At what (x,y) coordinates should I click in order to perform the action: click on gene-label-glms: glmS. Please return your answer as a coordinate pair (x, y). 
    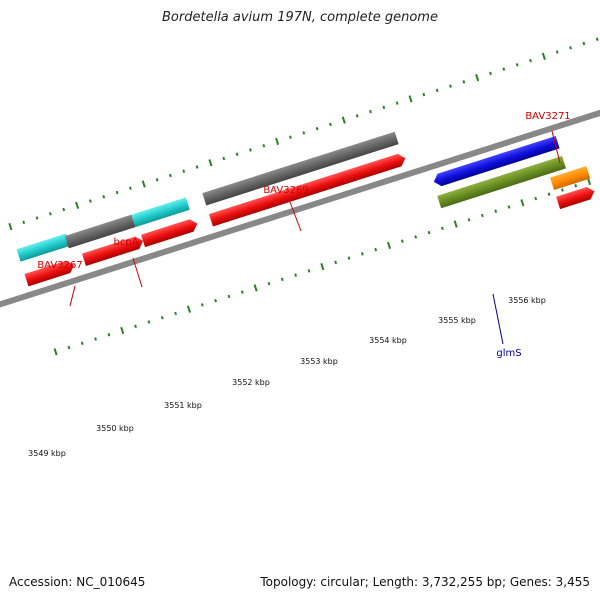
    Looking at the image, I should click on (508, 353).